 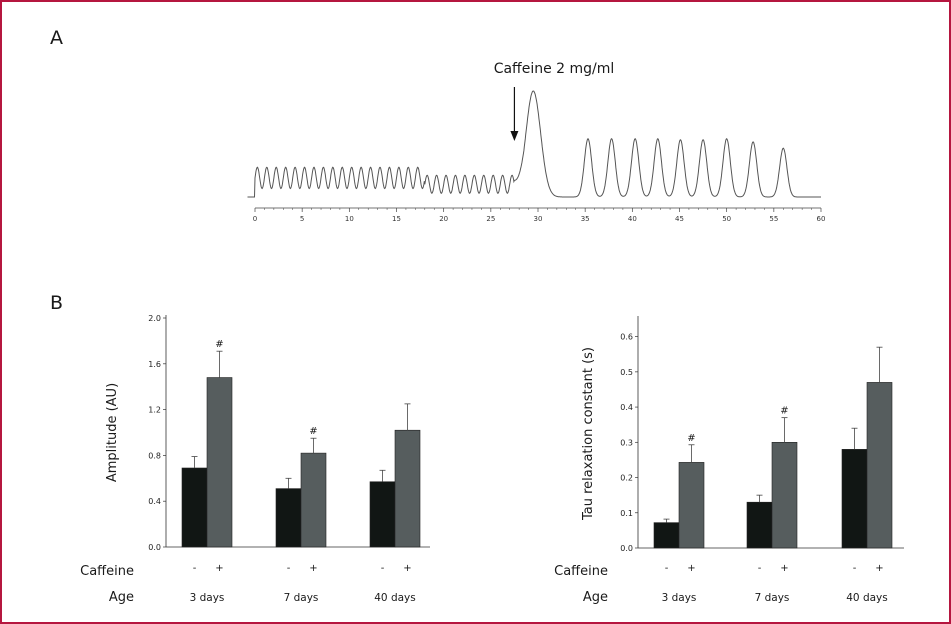 I want to click on y-axis-title: Tau relaxation constant (s), so click(x=588, y=434).